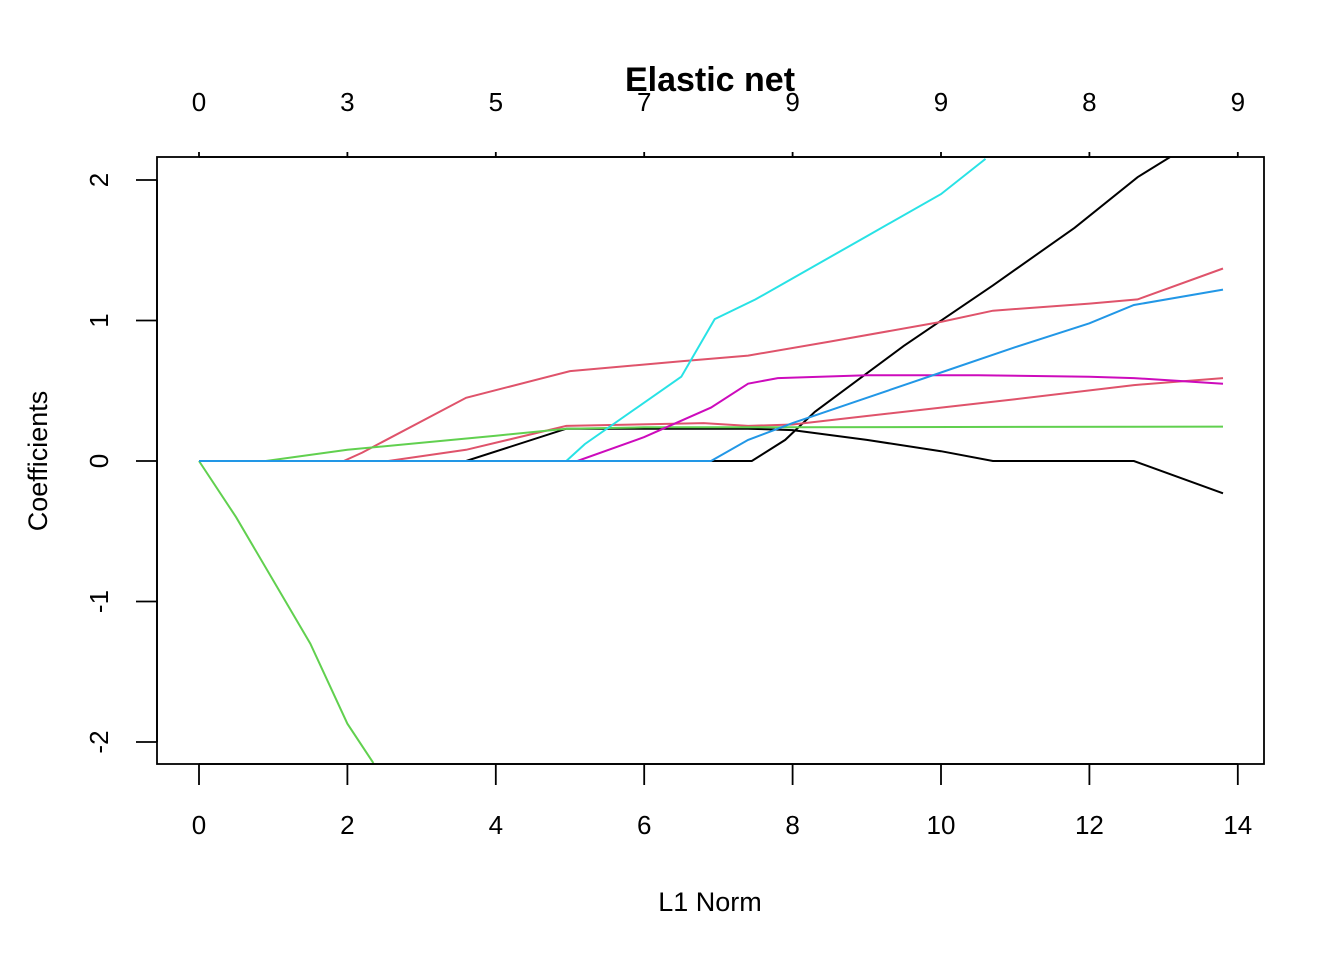 This screenshot has height=960, width=1344. Describe the element at coordinates (99, 741) in the screenshot. I see `y-tick-label: -2` at that location.